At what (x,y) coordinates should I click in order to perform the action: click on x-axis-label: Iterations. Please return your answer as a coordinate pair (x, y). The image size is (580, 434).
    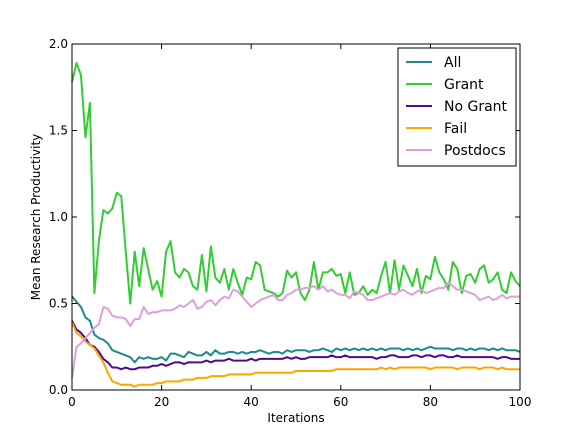
    Looking at the image, I should click on (295, 418).